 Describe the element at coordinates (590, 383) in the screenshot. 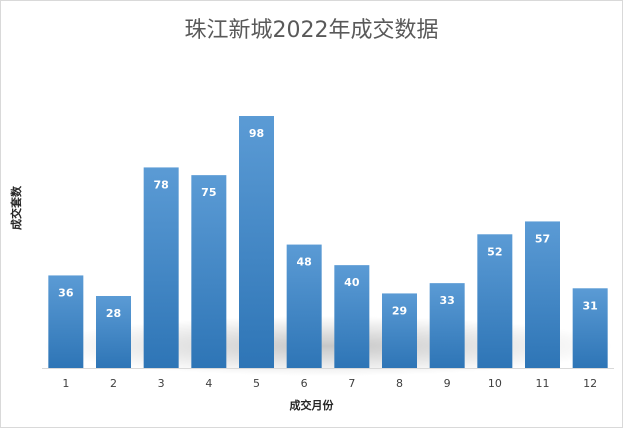

I see `x-tick-label: 12` at that location.